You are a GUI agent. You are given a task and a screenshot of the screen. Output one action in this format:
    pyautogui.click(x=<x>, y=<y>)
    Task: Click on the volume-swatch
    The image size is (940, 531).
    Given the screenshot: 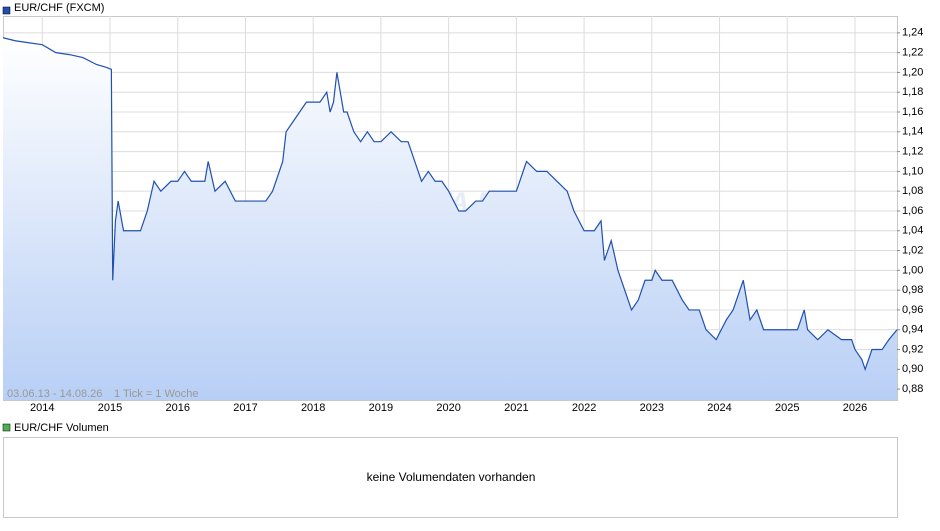 What is the action you would take?
    pyautogui.click(x=6, y=427)
    